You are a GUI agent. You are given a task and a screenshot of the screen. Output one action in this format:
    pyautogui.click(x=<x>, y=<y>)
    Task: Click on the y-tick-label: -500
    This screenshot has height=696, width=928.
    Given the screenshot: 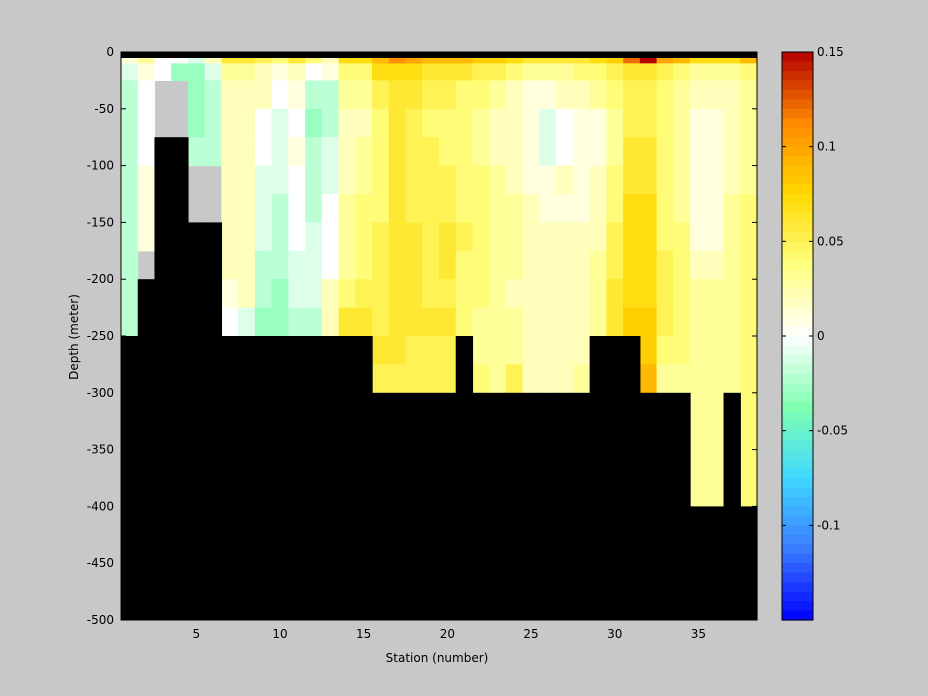 What is the action you would take?
    pyautogui.click(x=100, y=620)
    